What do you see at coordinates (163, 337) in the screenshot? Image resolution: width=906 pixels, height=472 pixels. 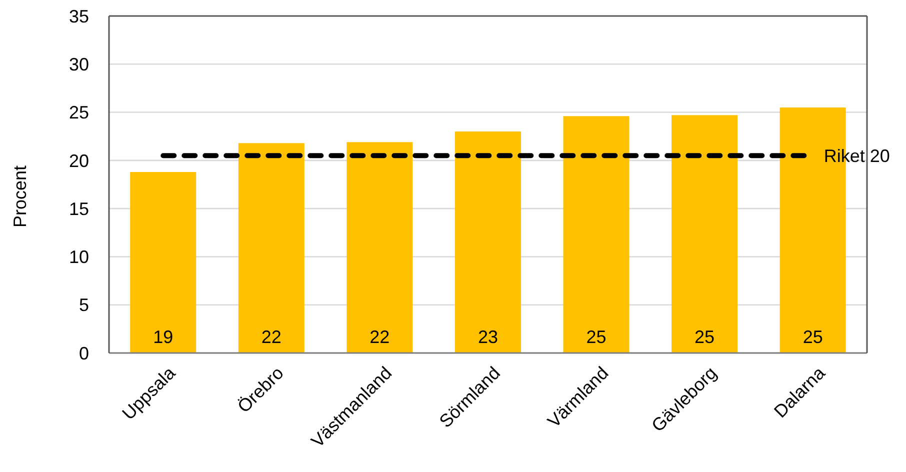 I see `data-label: 19` at bounding box center [163, 337].